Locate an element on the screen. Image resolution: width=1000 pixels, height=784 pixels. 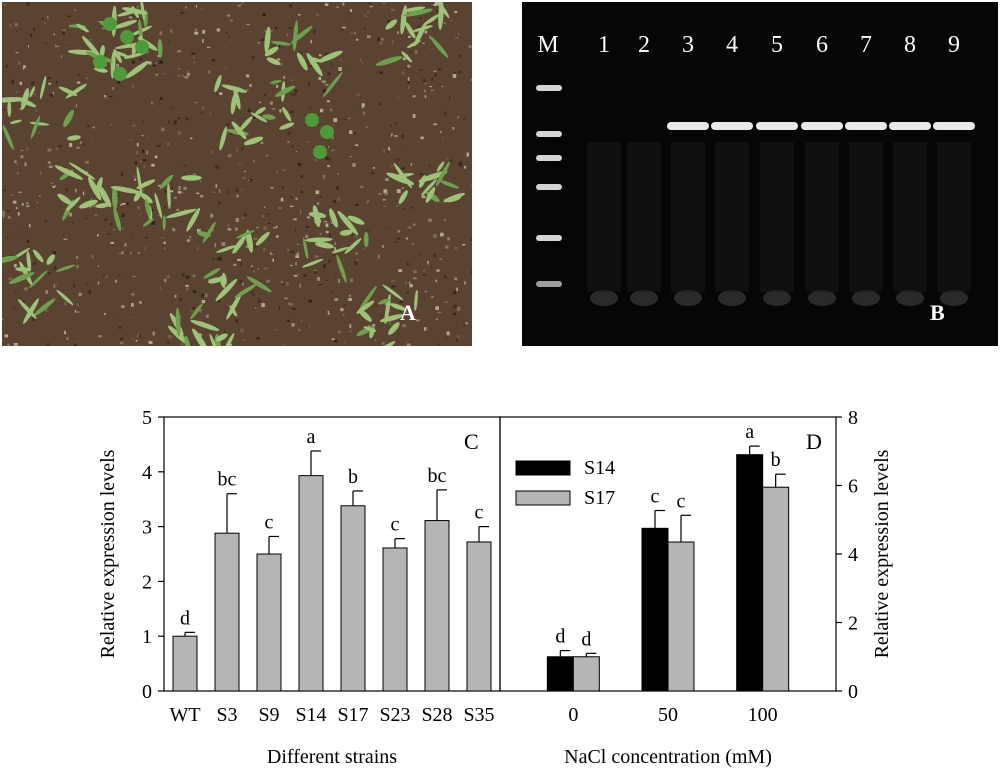
d-significance-letter: a is located at coordinates (749, 432).